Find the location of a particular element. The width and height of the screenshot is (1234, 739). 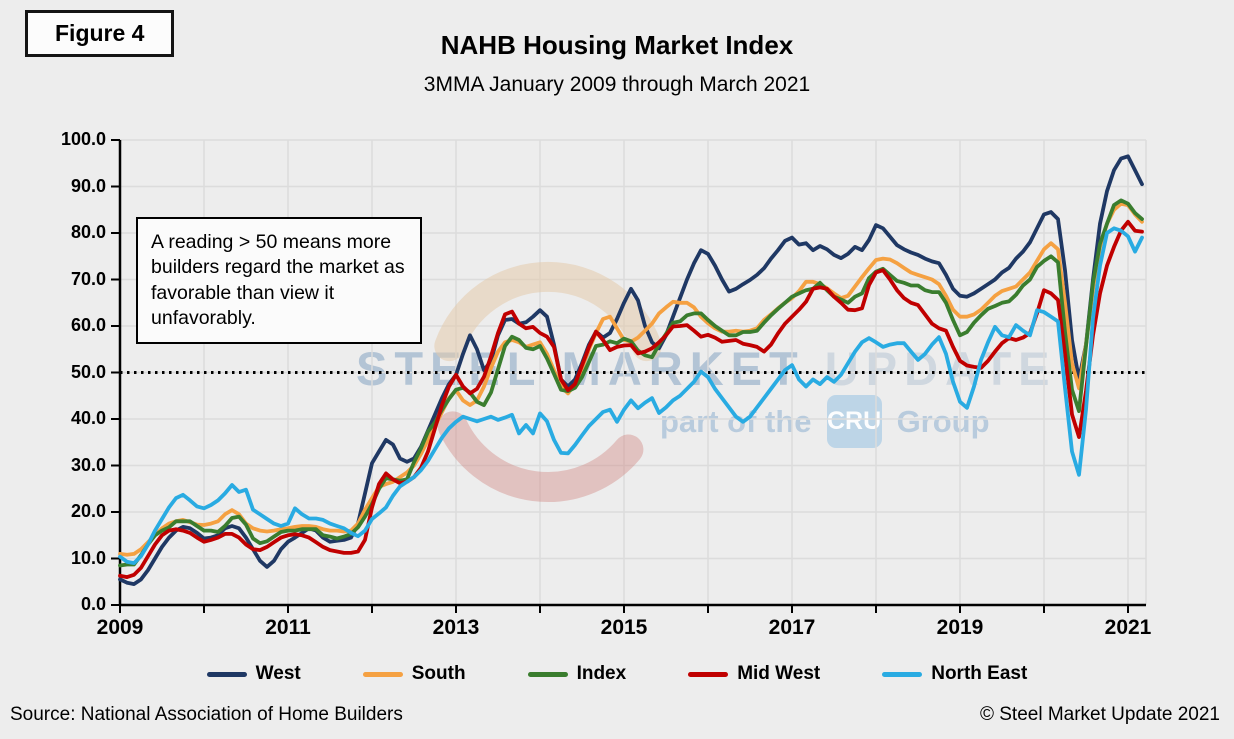

legend: West South Index Mid West North East is located at coordinates (617, 674).